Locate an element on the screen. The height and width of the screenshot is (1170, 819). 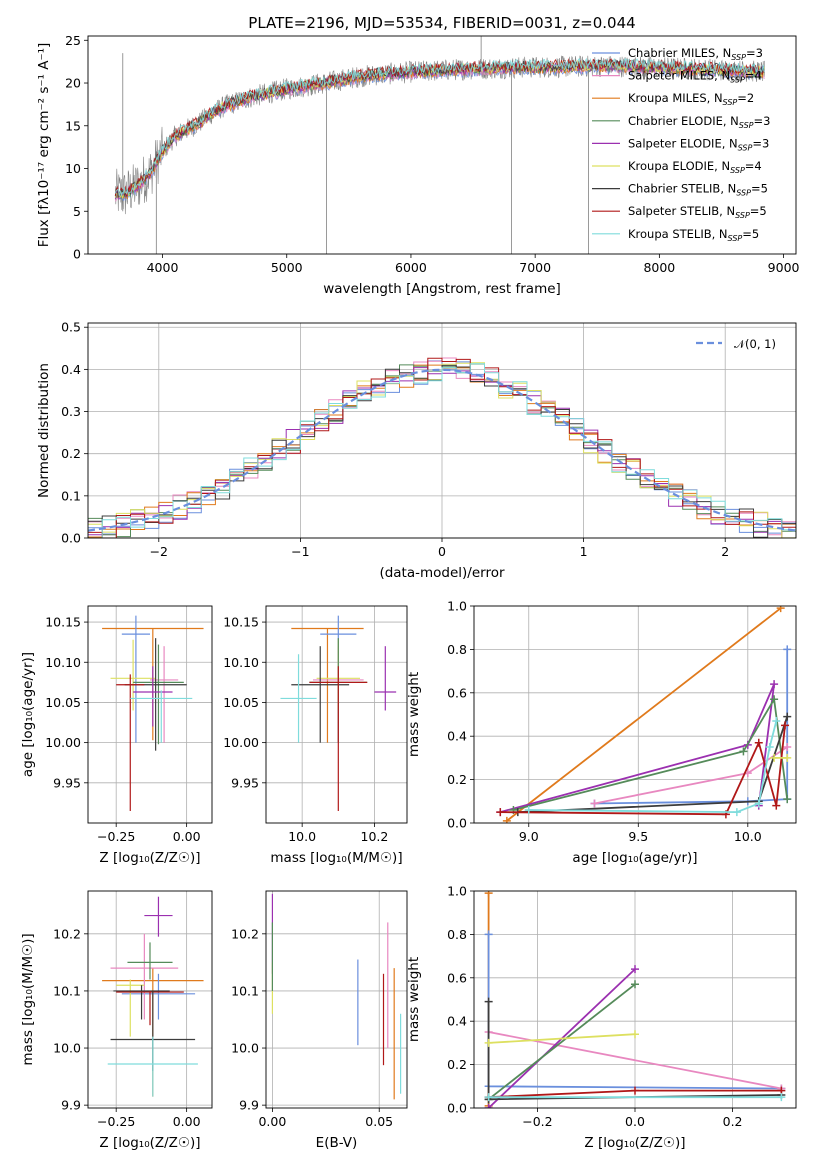
y-tick-label: 10.2 is located at coordinates (67, 933).